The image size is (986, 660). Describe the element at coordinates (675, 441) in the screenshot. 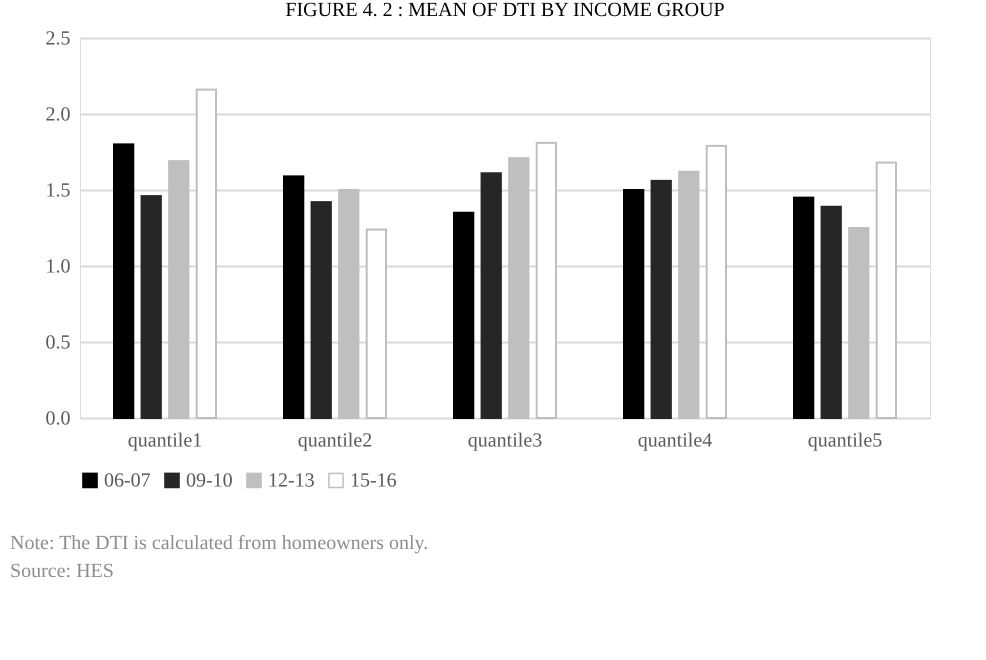

I see `x-tick-label: quantile4` at that location.